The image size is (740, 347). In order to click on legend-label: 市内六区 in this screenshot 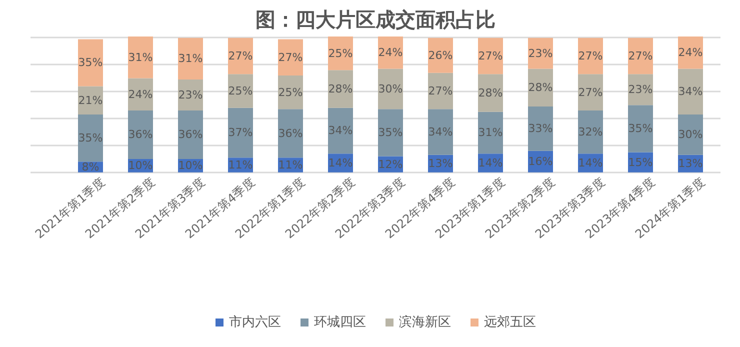, I will do `click(255, 322)`.